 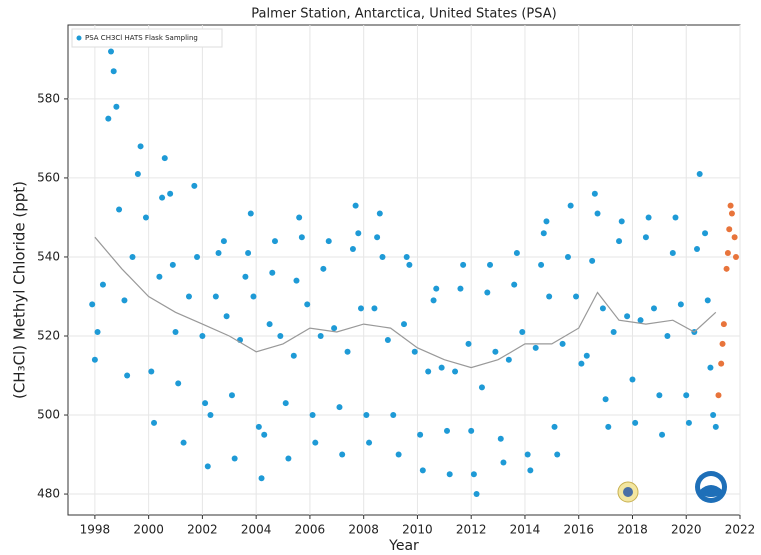 I want to click on legend-box, so click(x=147, y=38).